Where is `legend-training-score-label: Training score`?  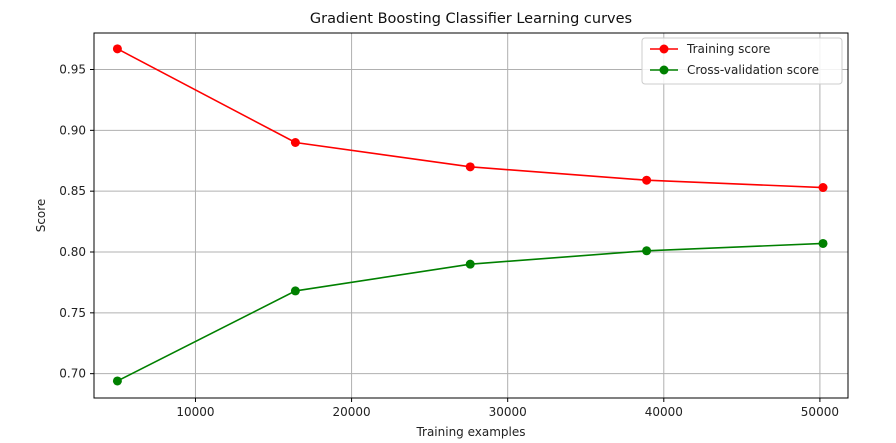
legend-training-score-label: Training score is located at coordinates (728, 49).